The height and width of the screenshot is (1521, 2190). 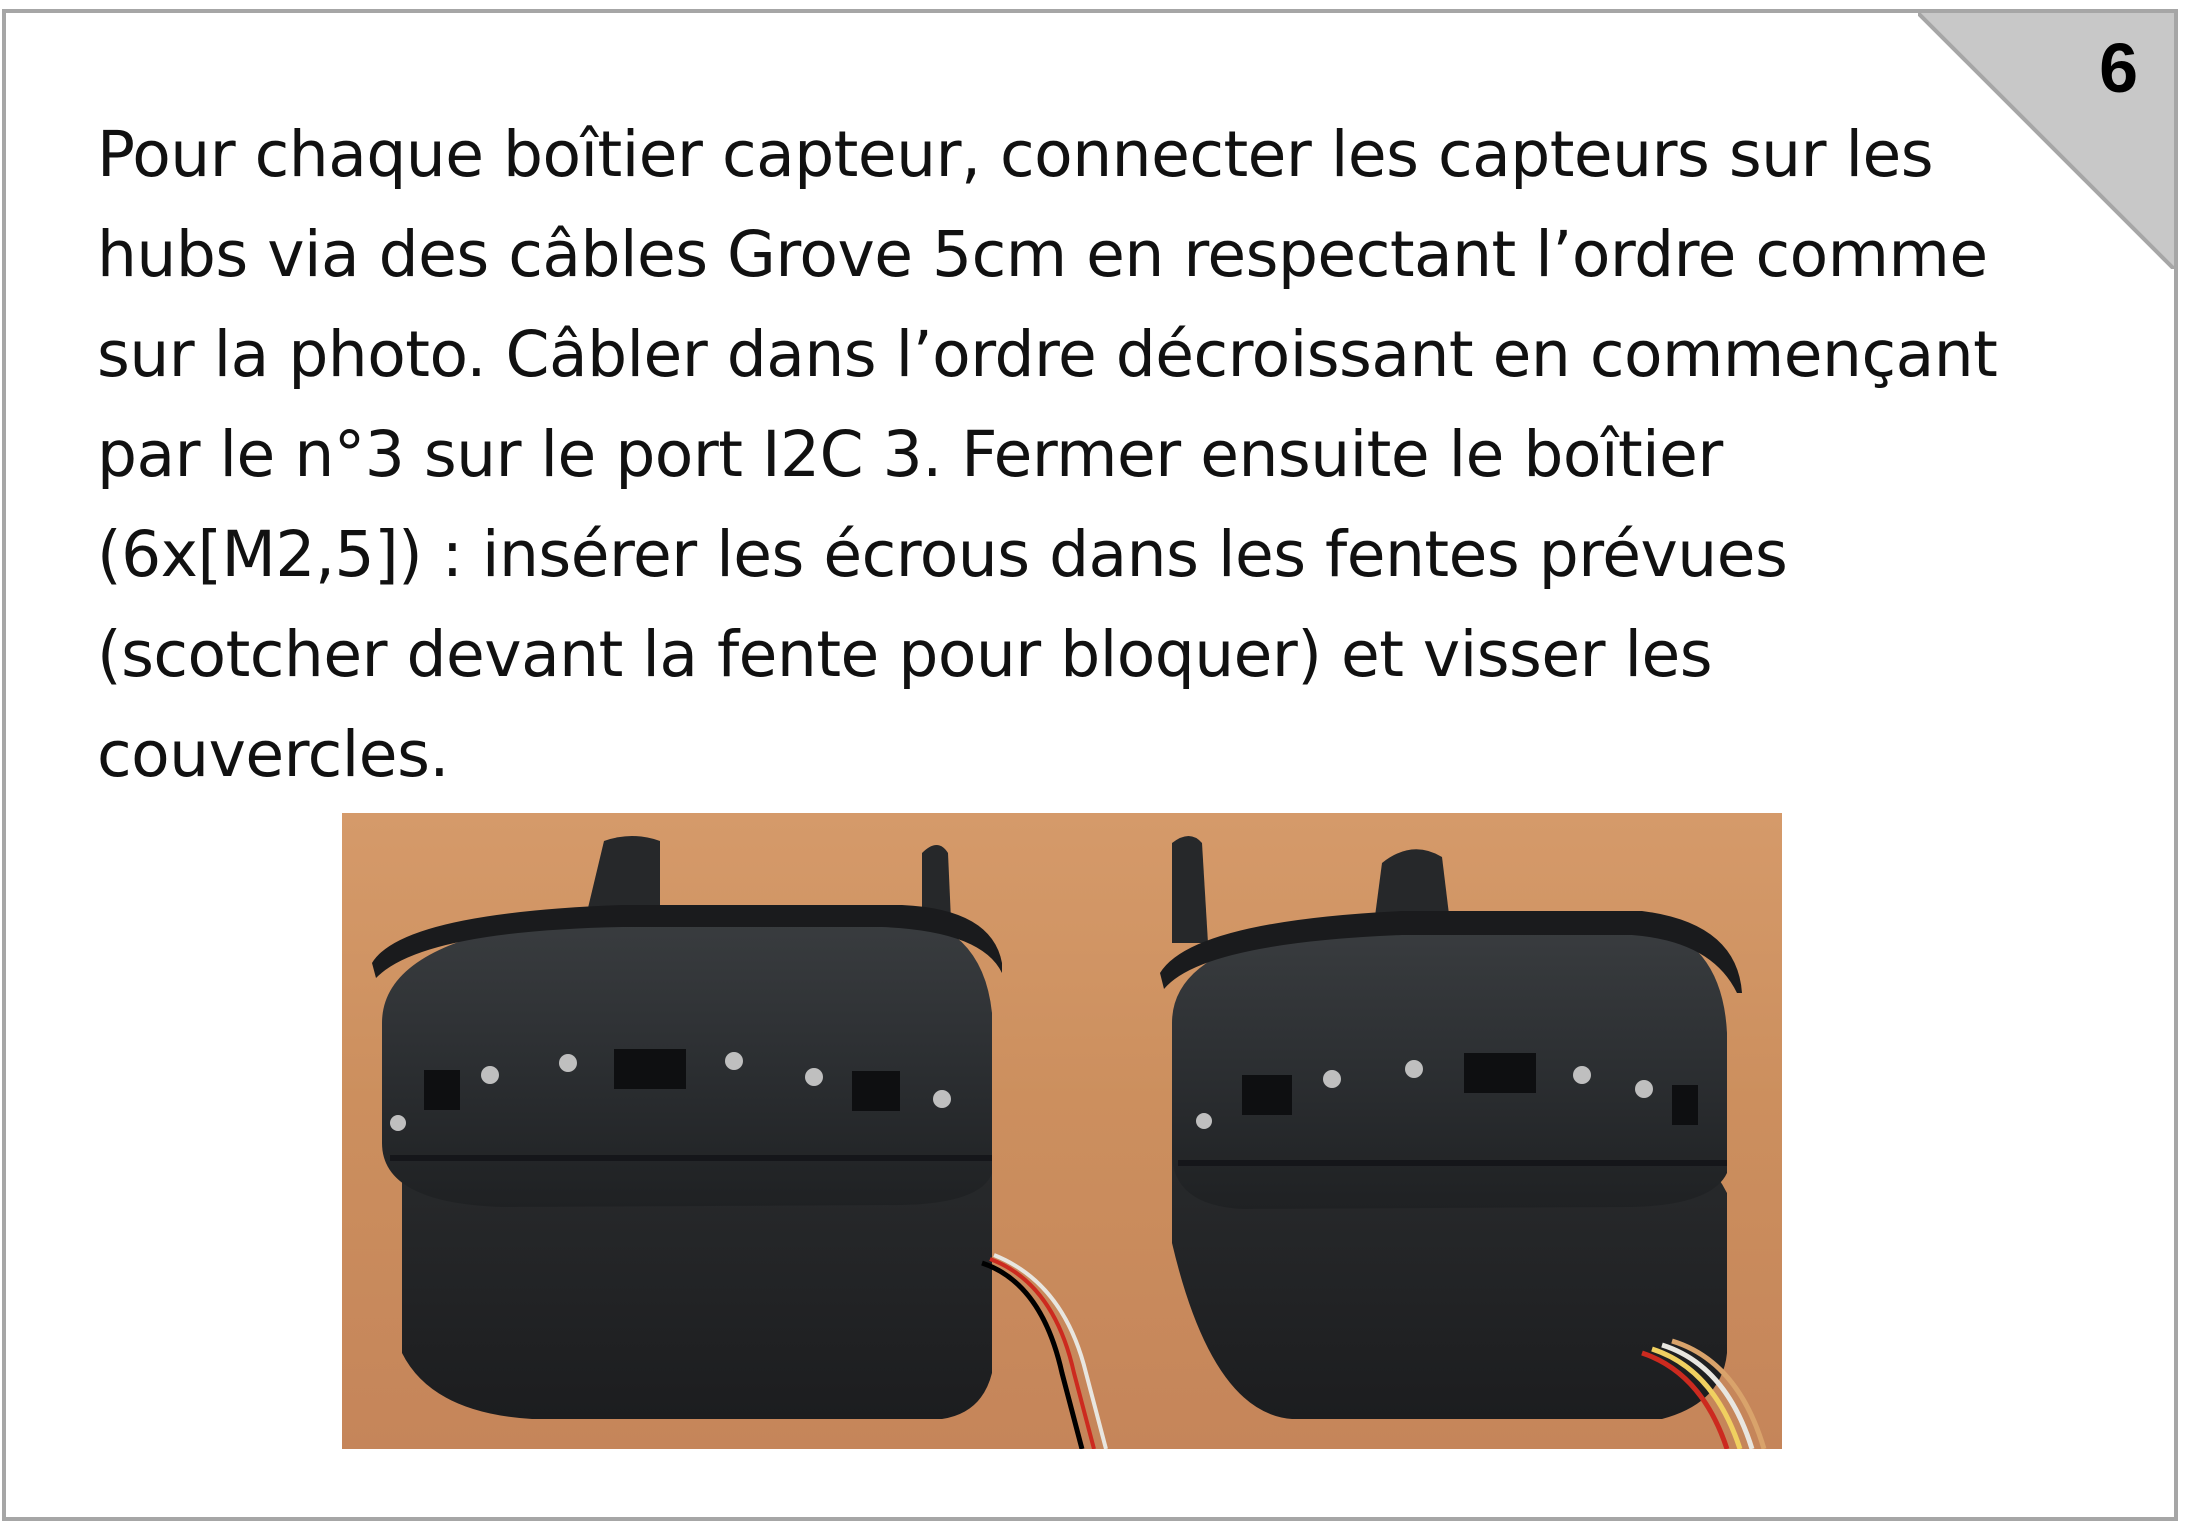 I want to click on left-sensor-housing, so click(x=740, y=1142).